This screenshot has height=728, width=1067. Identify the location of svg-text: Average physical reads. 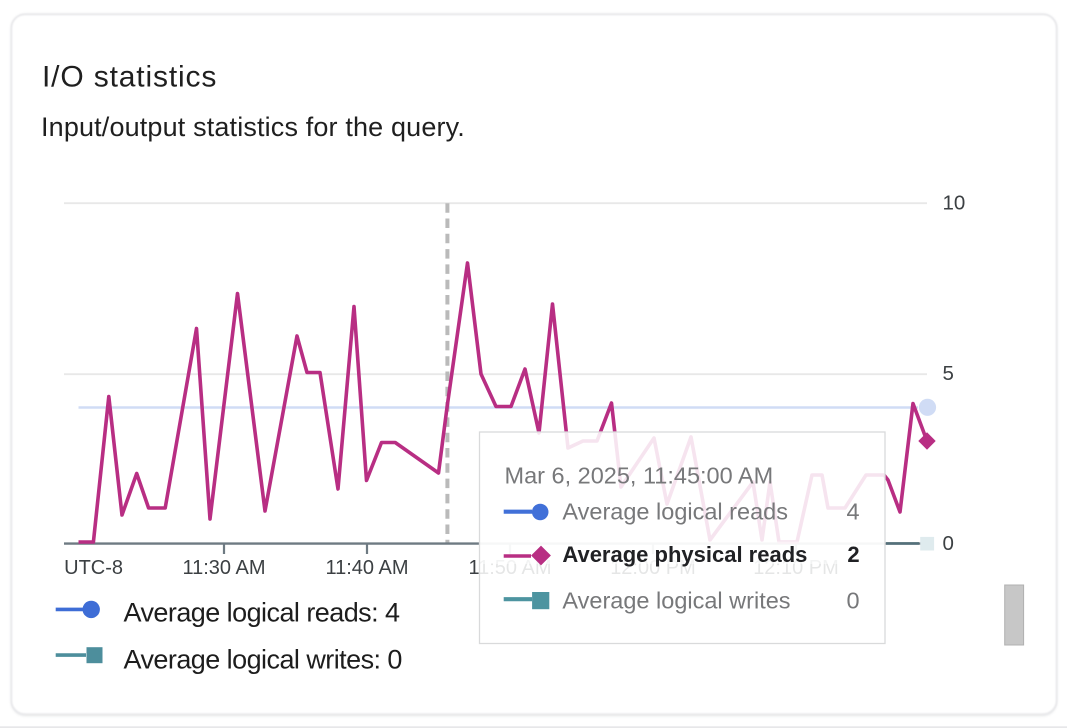
(684, 554).